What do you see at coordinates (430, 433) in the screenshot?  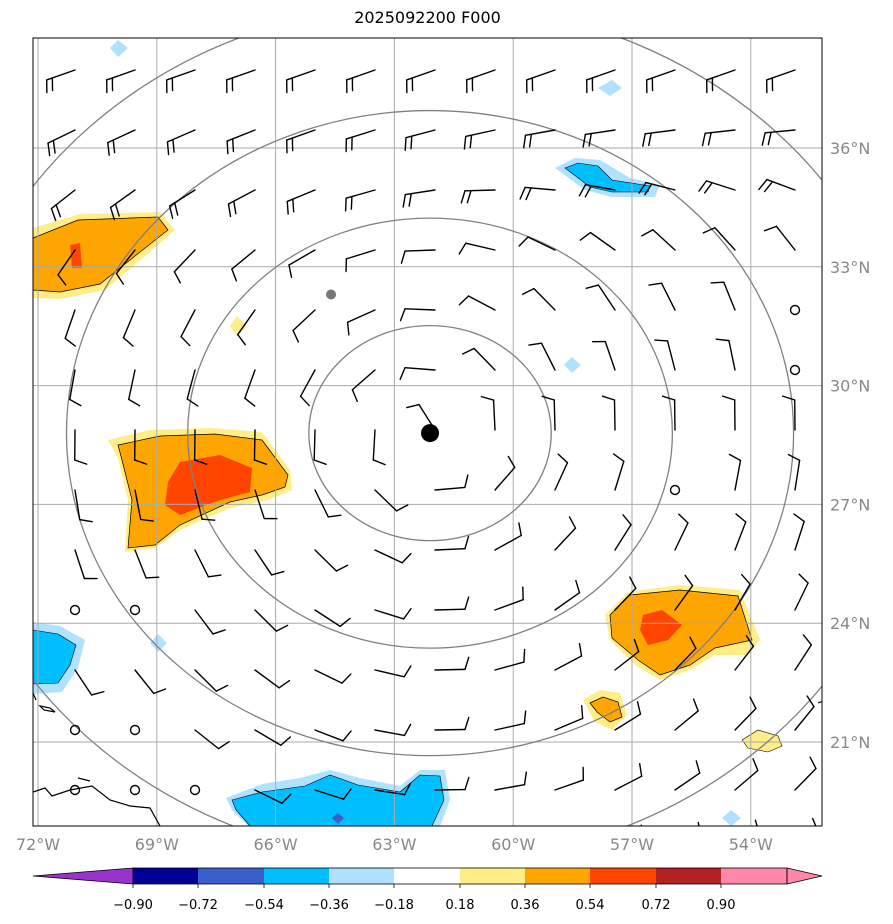 I see `range-ring` at bounding box center [430, 433].